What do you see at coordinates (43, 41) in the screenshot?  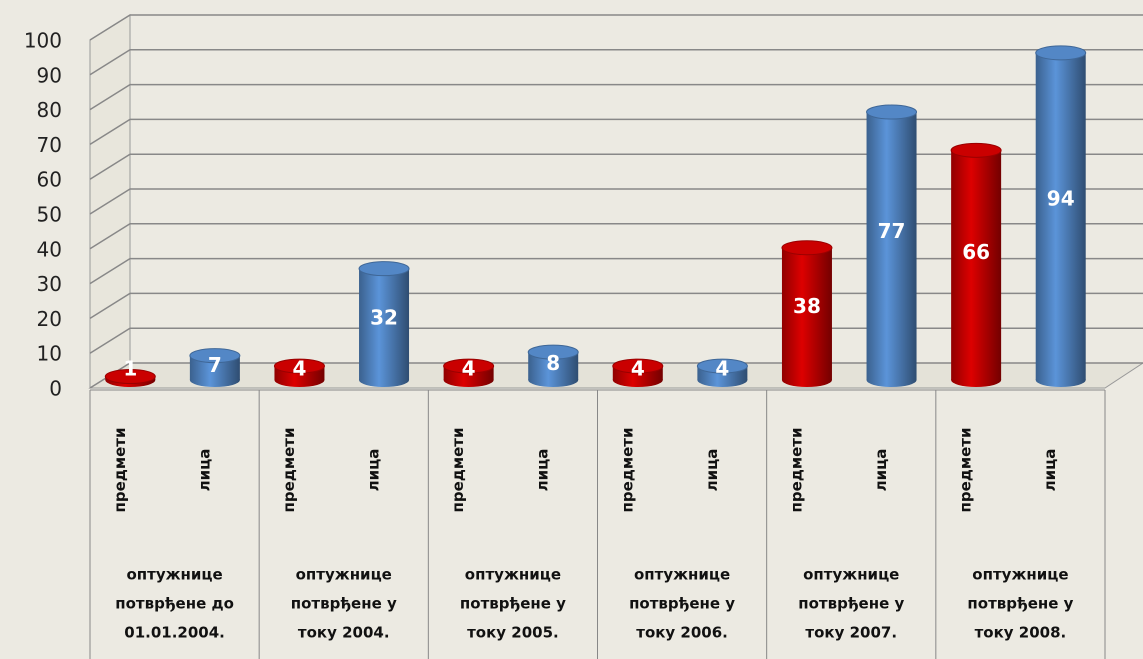 I see `y-tick-label: 100` at bounding box center [43, 41].